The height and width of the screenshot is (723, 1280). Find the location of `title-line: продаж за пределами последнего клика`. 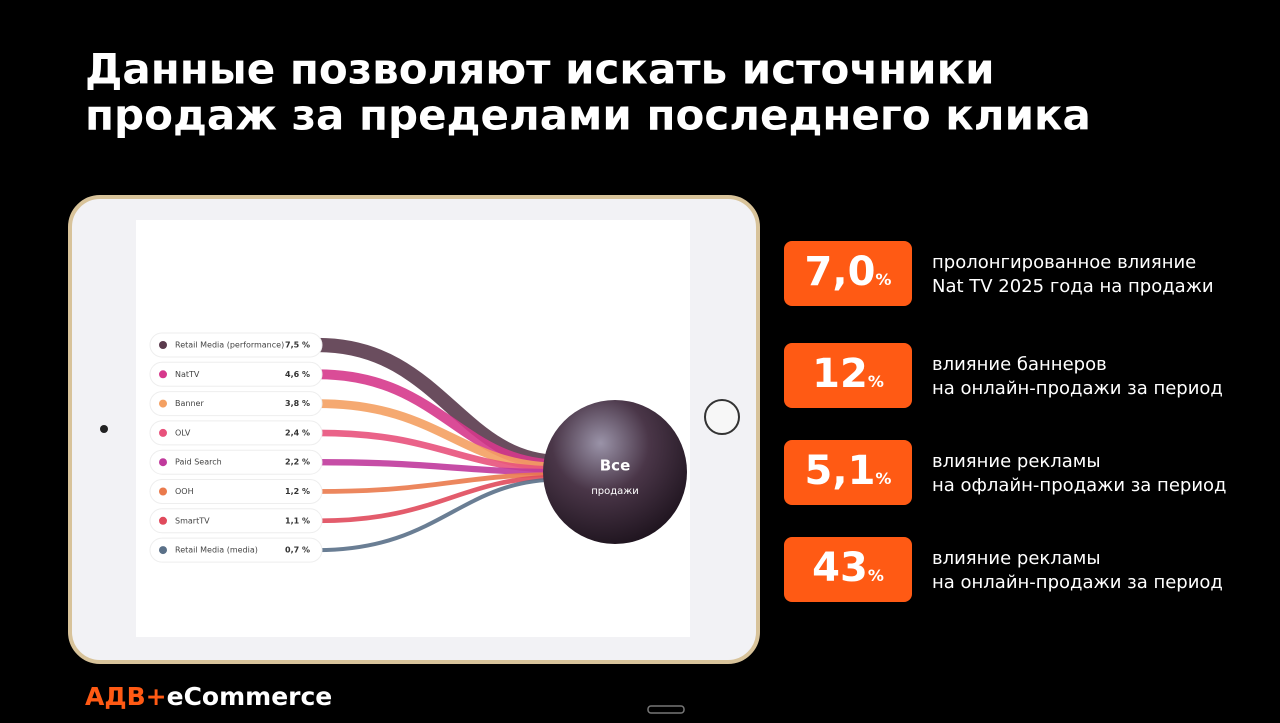

title-line: продаж за пределами последнего клика is located at coordinates (588, 115).